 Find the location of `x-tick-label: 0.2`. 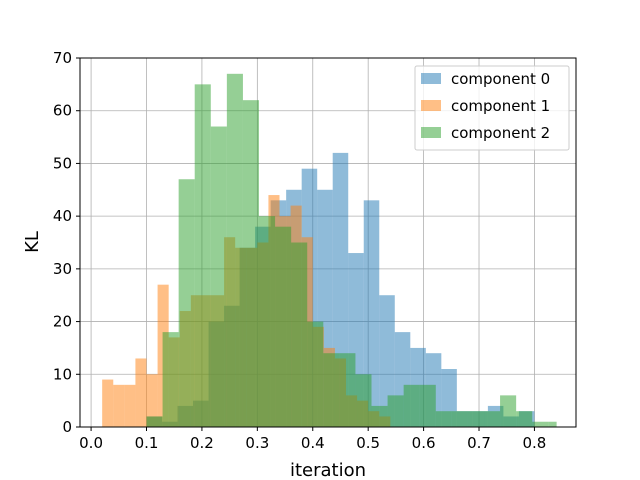

x-tick-label: 0.2 is located at coordinates (202, 443).